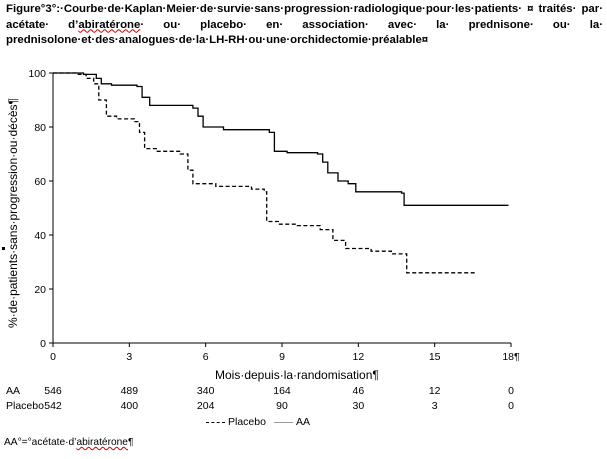 This screenshot has height=459, width=607. Describe the element at coordinates (40, 290) in the screenshot. I see `y-tick-label-20: 20` at that location.